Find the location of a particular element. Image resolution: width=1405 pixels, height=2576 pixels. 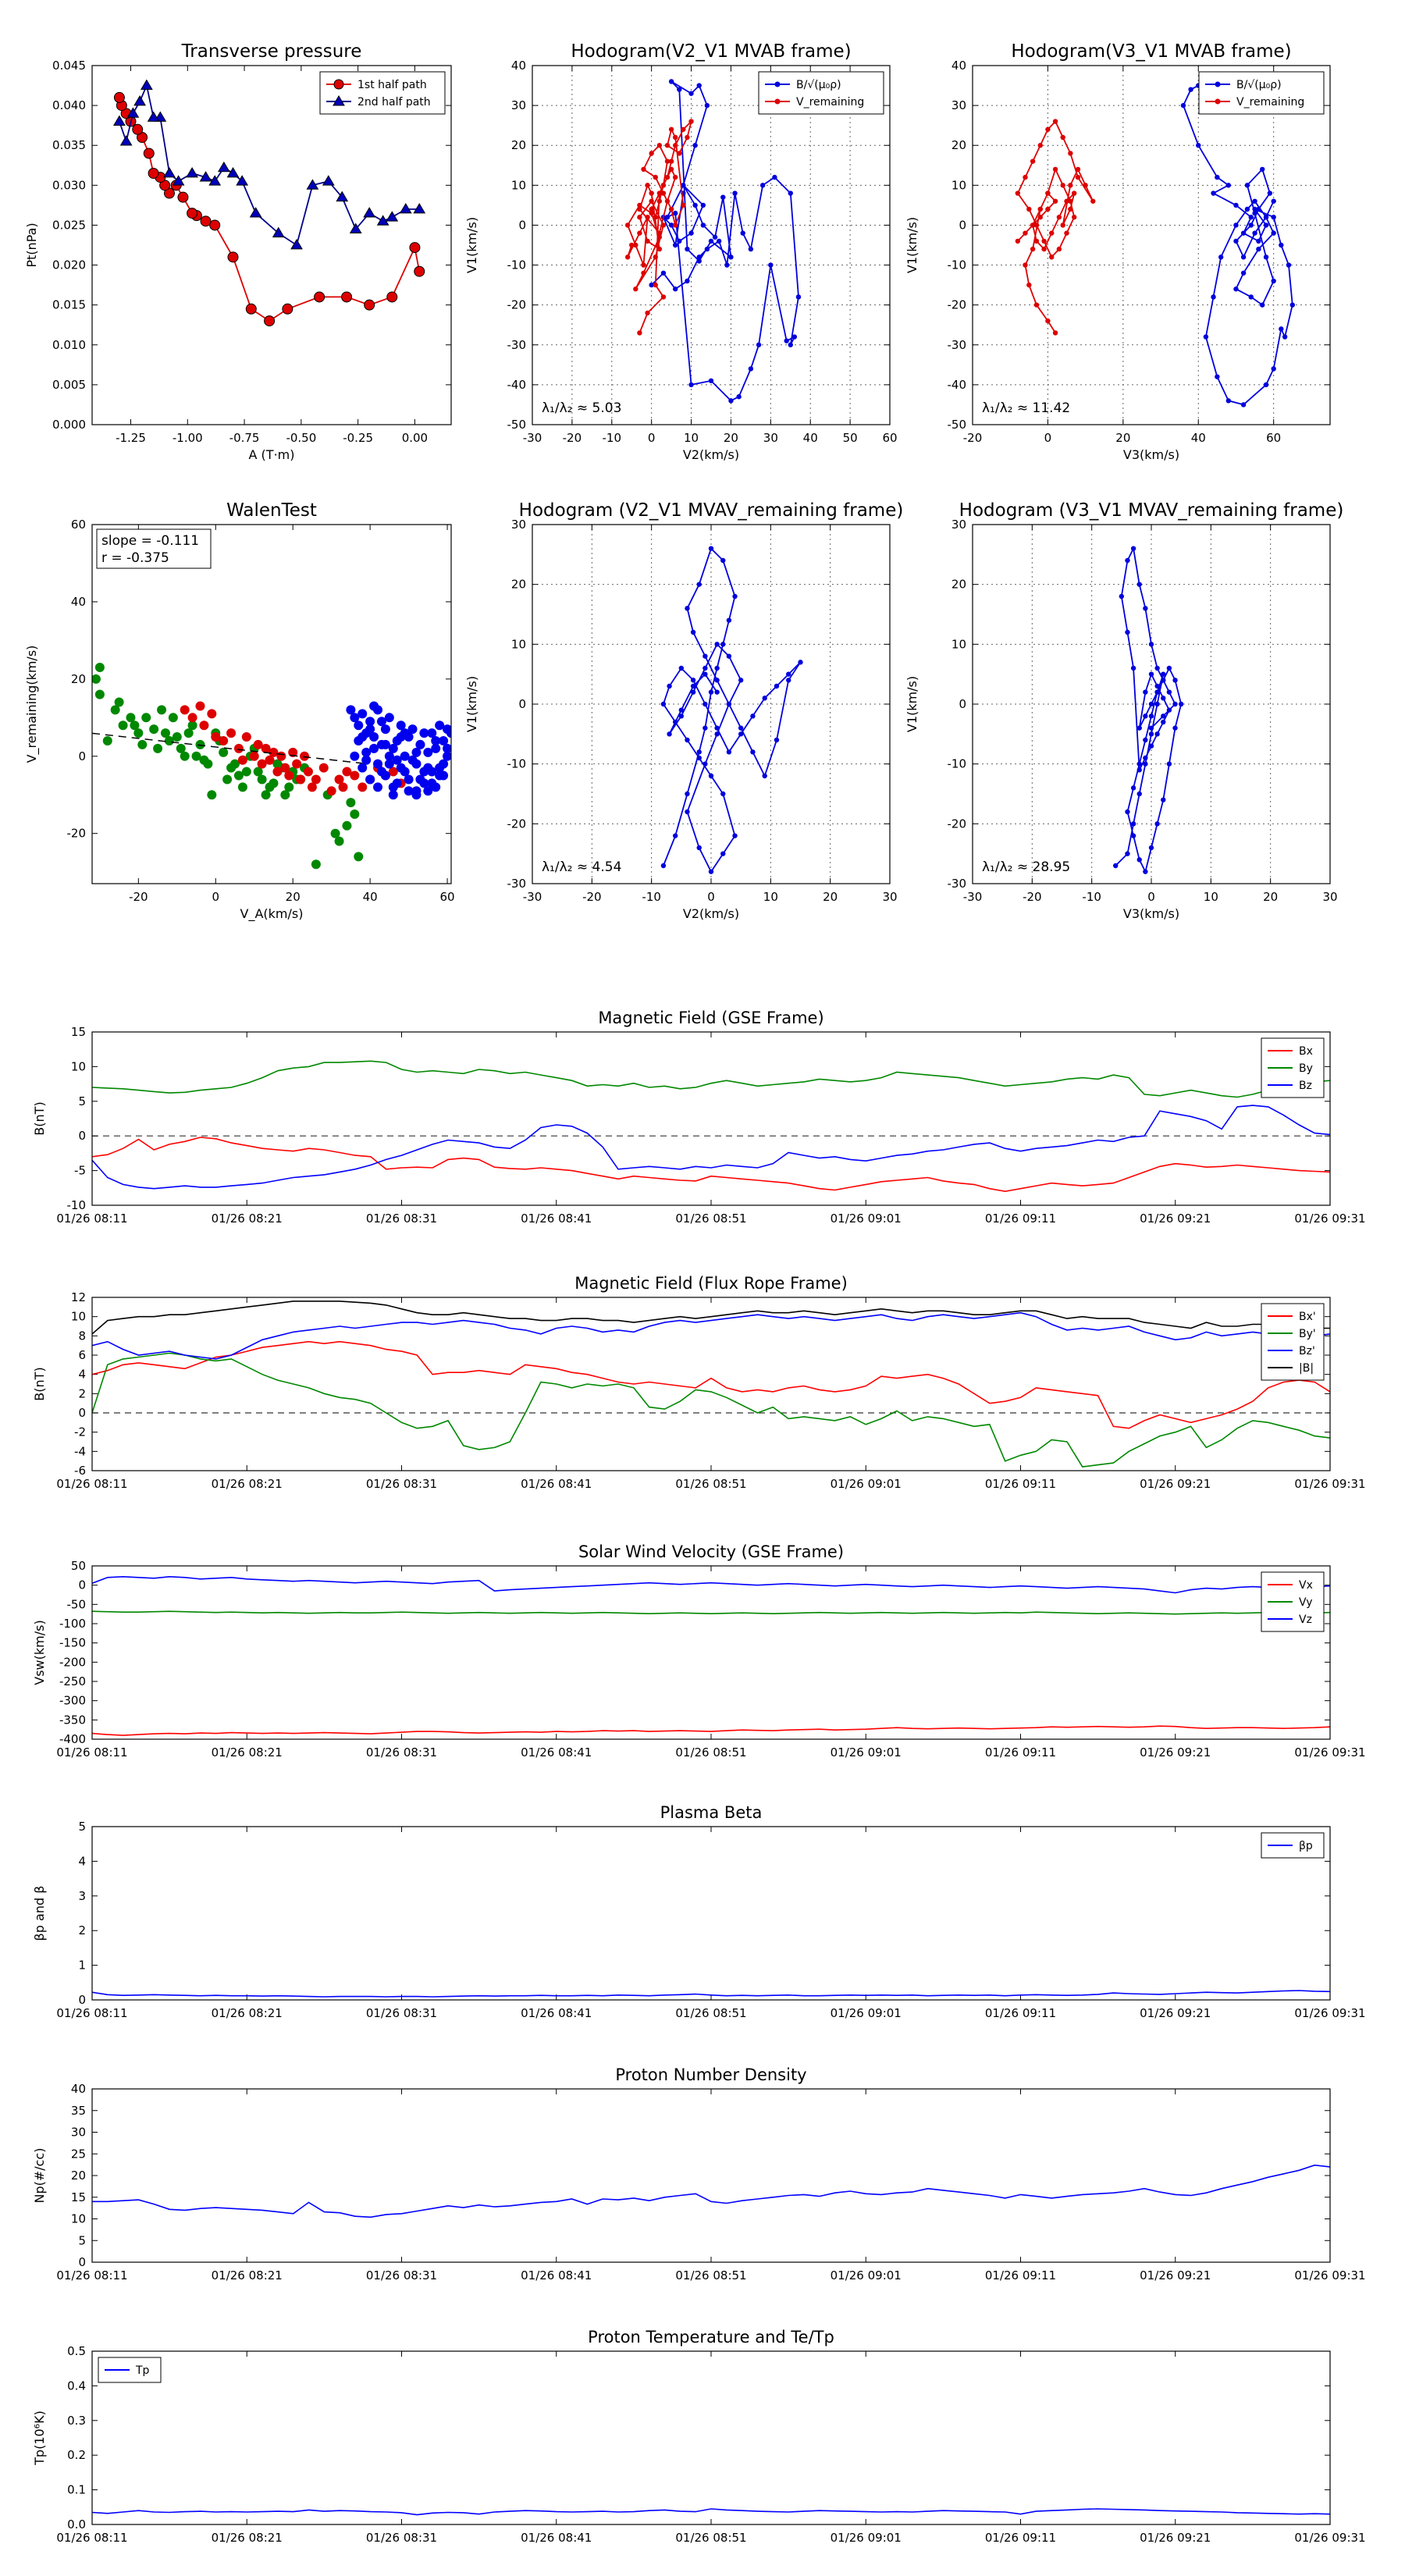

y-tick-label: -350 is located at coordinates (72, 1720).